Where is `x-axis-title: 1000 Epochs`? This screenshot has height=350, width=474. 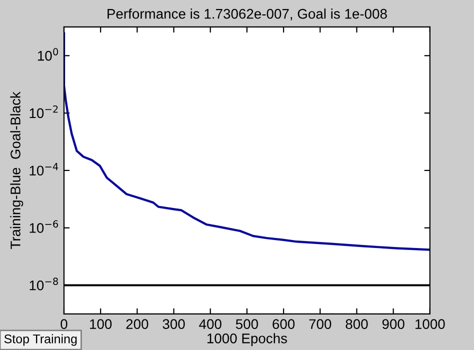 x-axis-title: 1000 Epochs is located at coordinates (247, 339).